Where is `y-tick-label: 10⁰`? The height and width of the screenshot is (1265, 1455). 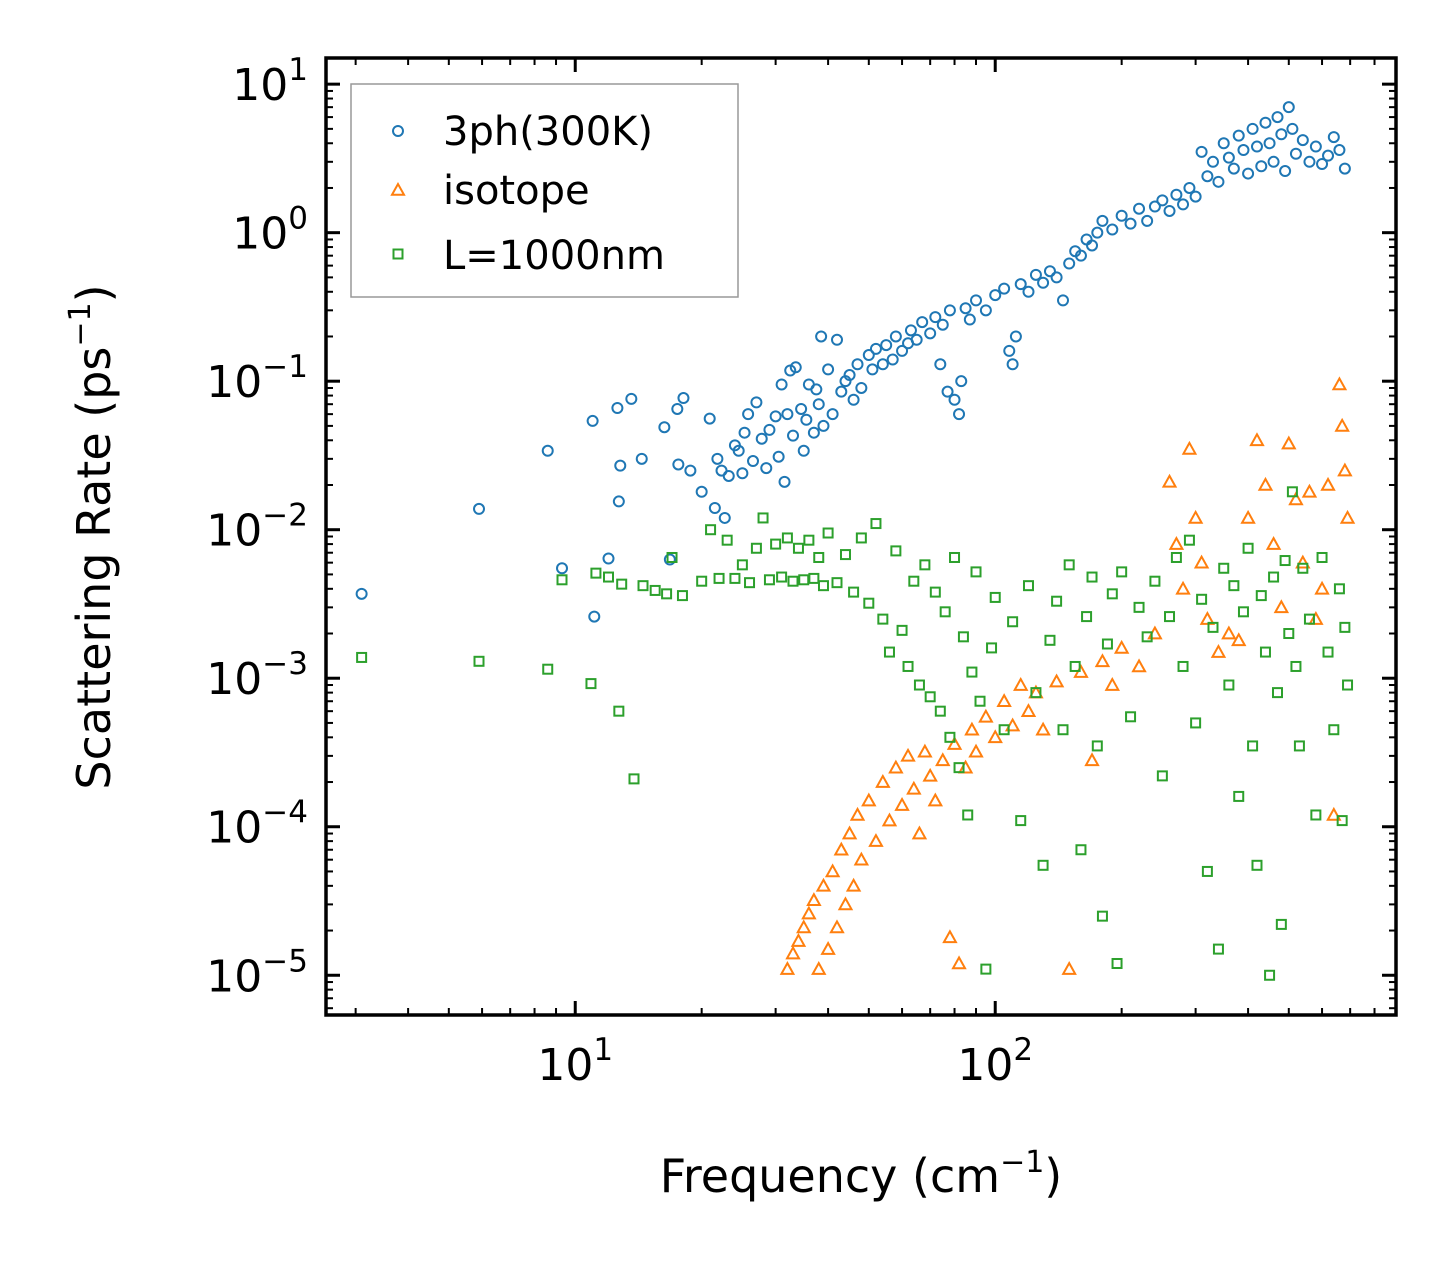 y-tick-label: 10⁰ is located at coordinates (270, 230).